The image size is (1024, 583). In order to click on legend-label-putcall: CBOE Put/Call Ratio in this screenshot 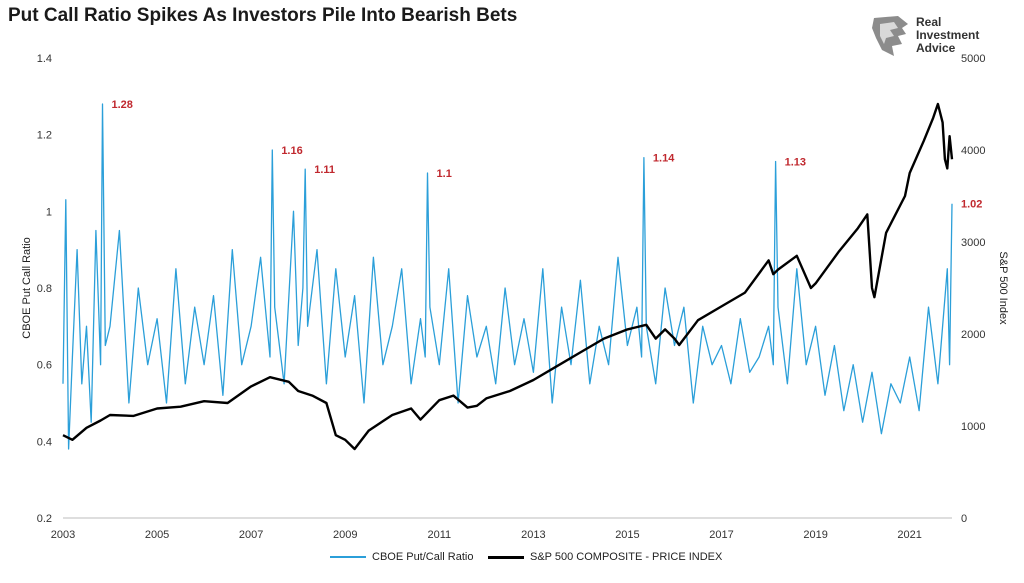, I will do `click(423, 557)`.